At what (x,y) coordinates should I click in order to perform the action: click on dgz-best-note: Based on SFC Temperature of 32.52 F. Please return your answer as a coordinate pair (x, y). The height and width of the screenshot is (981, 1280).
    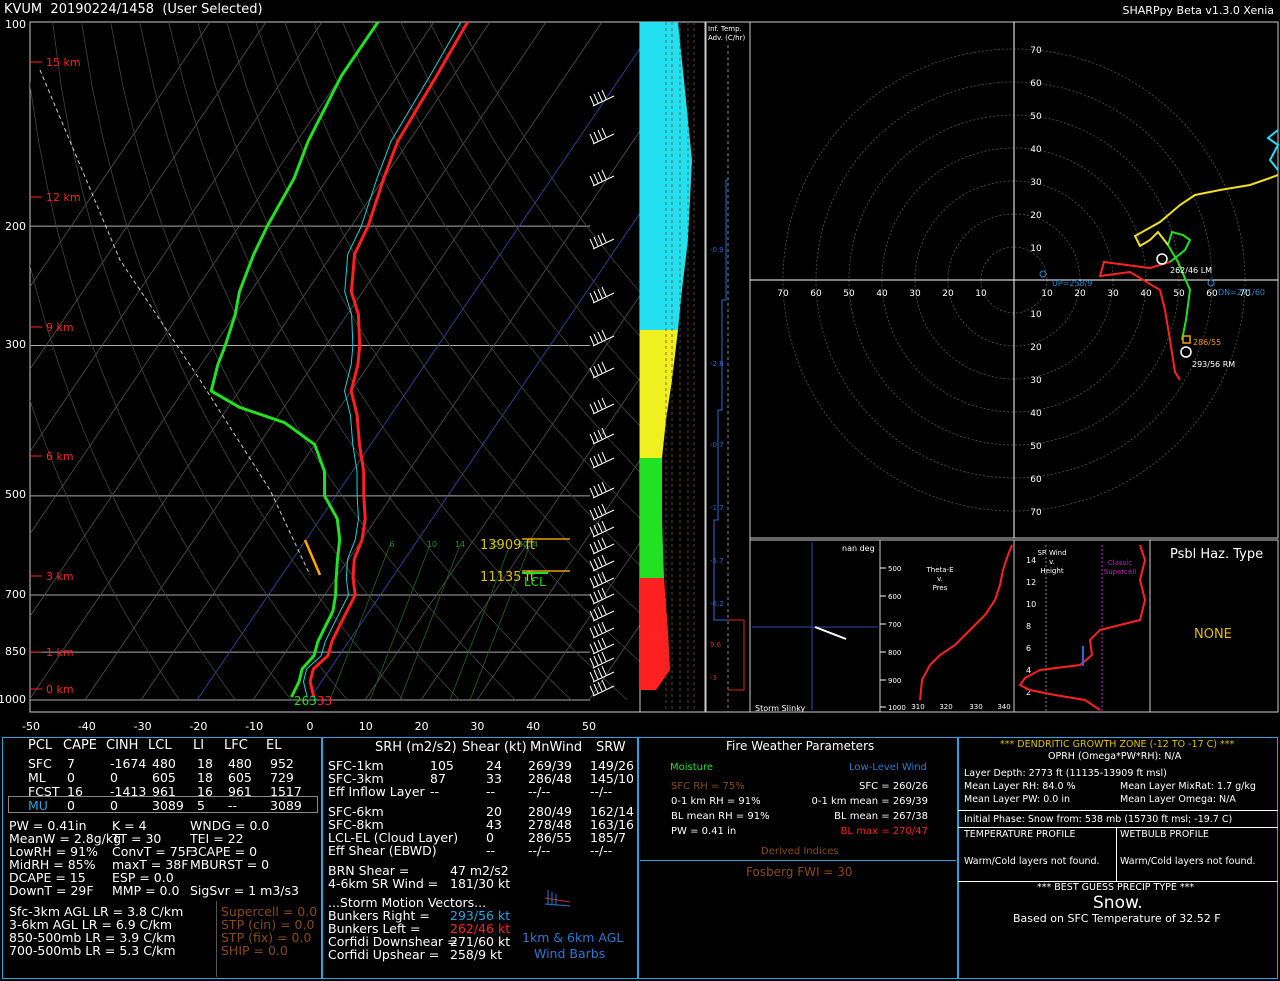
    Looking at the image, I should click on (1117, 918).